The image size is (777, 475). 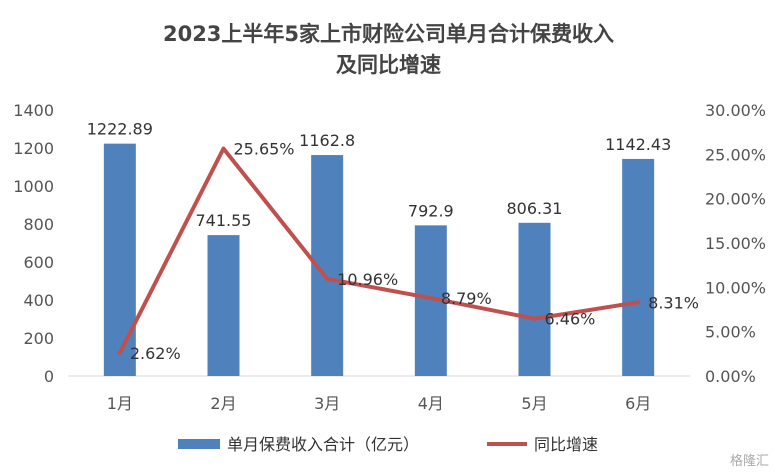 I want to click on y-left-tick-label: 400, so click(x=38, y=300).